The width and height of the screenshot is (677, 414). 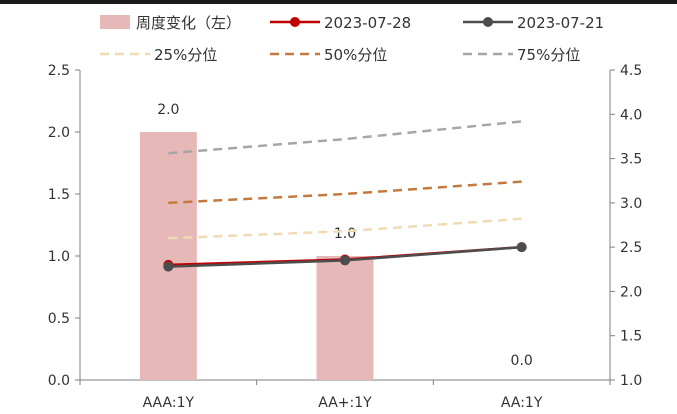 I want to click on right-tick-label: 1.0, so click(x=631, y=381).